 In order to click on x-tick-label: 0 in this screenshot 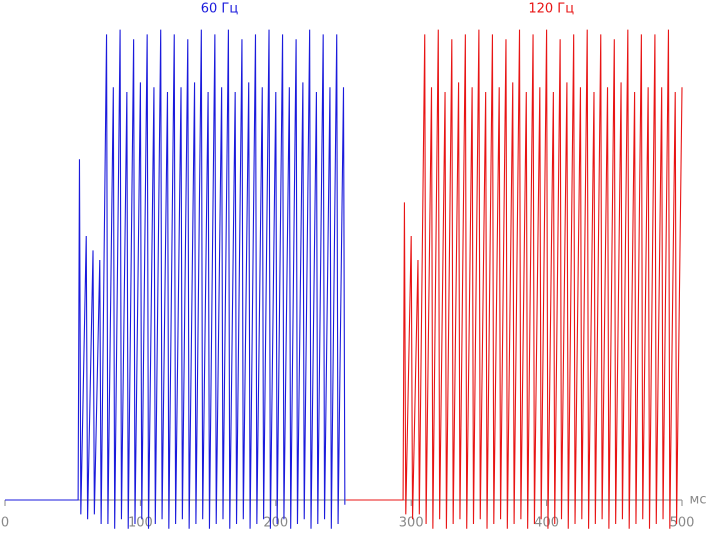, I will do `click(5, 523)`.